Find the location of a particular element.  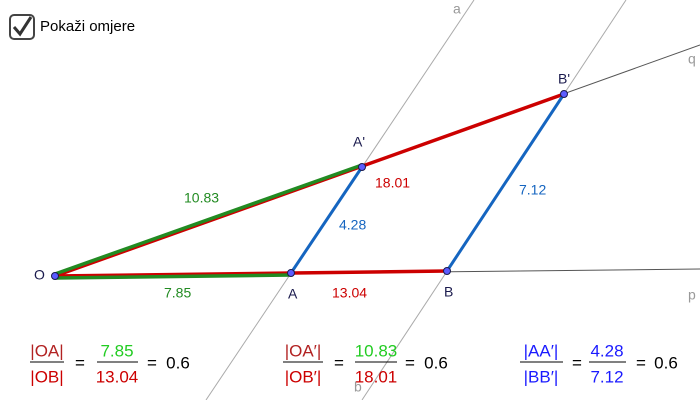

line-label: p is located at coordinates (692, 295).